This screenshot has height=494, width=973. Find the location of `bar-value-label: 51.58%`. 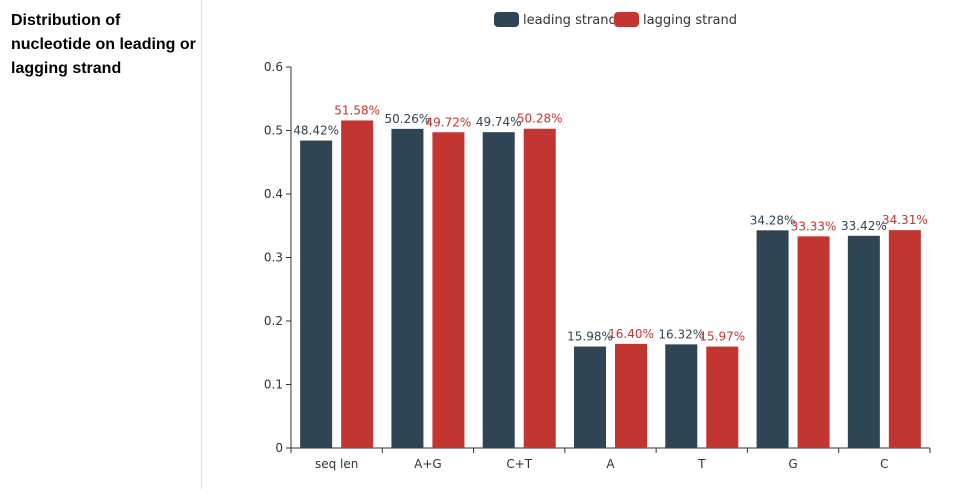

bar-value-label: 51.58% is located at coordinates (357, 110).